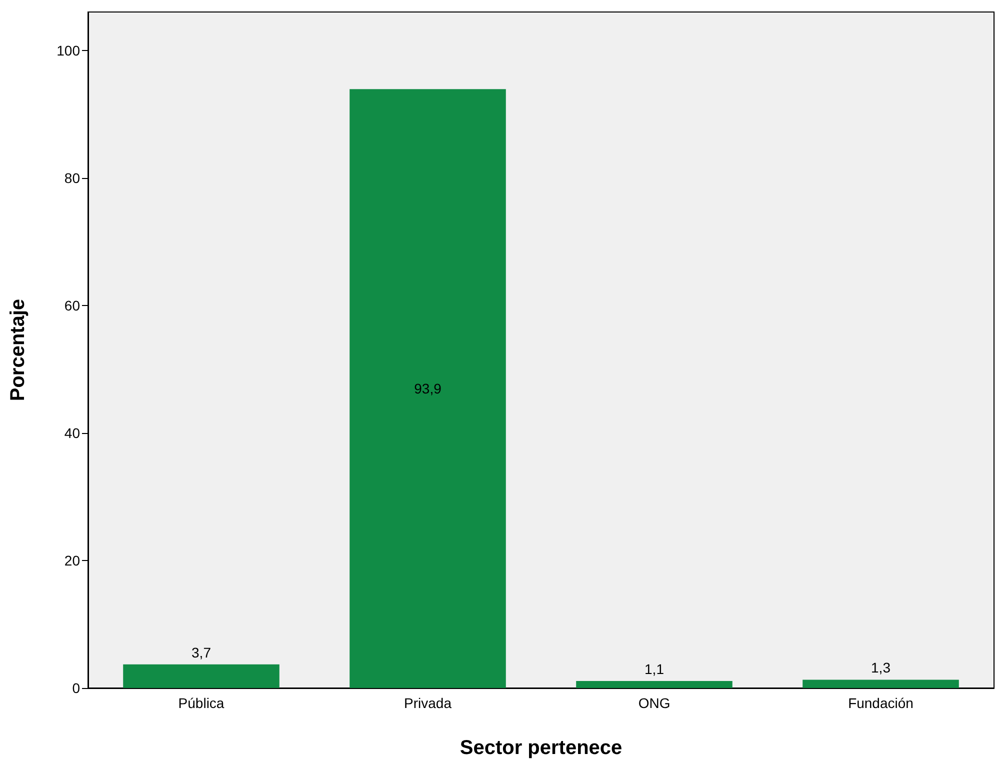 The width and height of the screenshot is (995, 763). I want to click on data-label: 93,9, so click(428, 388).